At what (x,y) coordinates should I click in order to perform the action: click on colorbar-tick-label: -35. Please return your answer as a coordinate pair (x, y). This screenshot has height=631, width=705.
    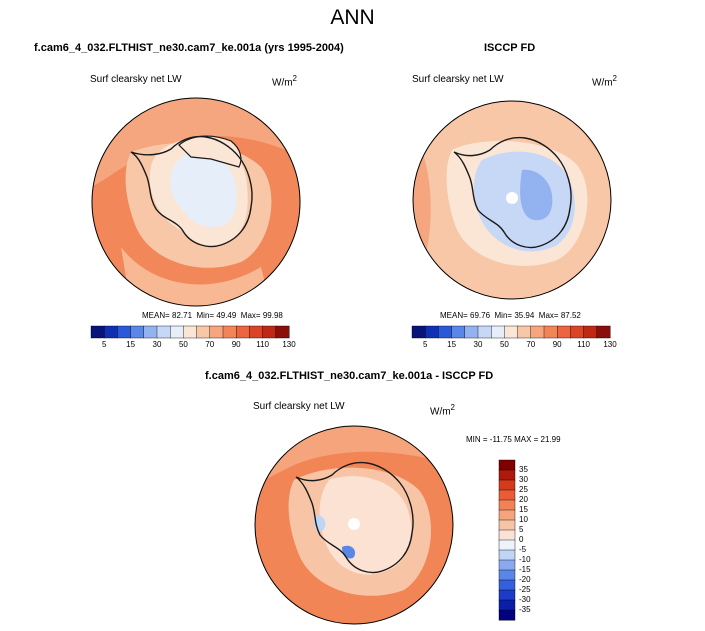
    Looking at the image, I should click on (525, 609).